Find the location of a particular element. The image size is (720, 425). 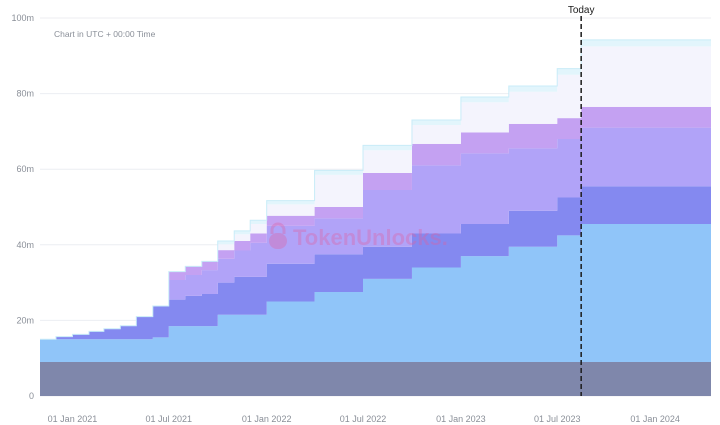

y-tick-label: 40m is located at coordinates (25, 245).